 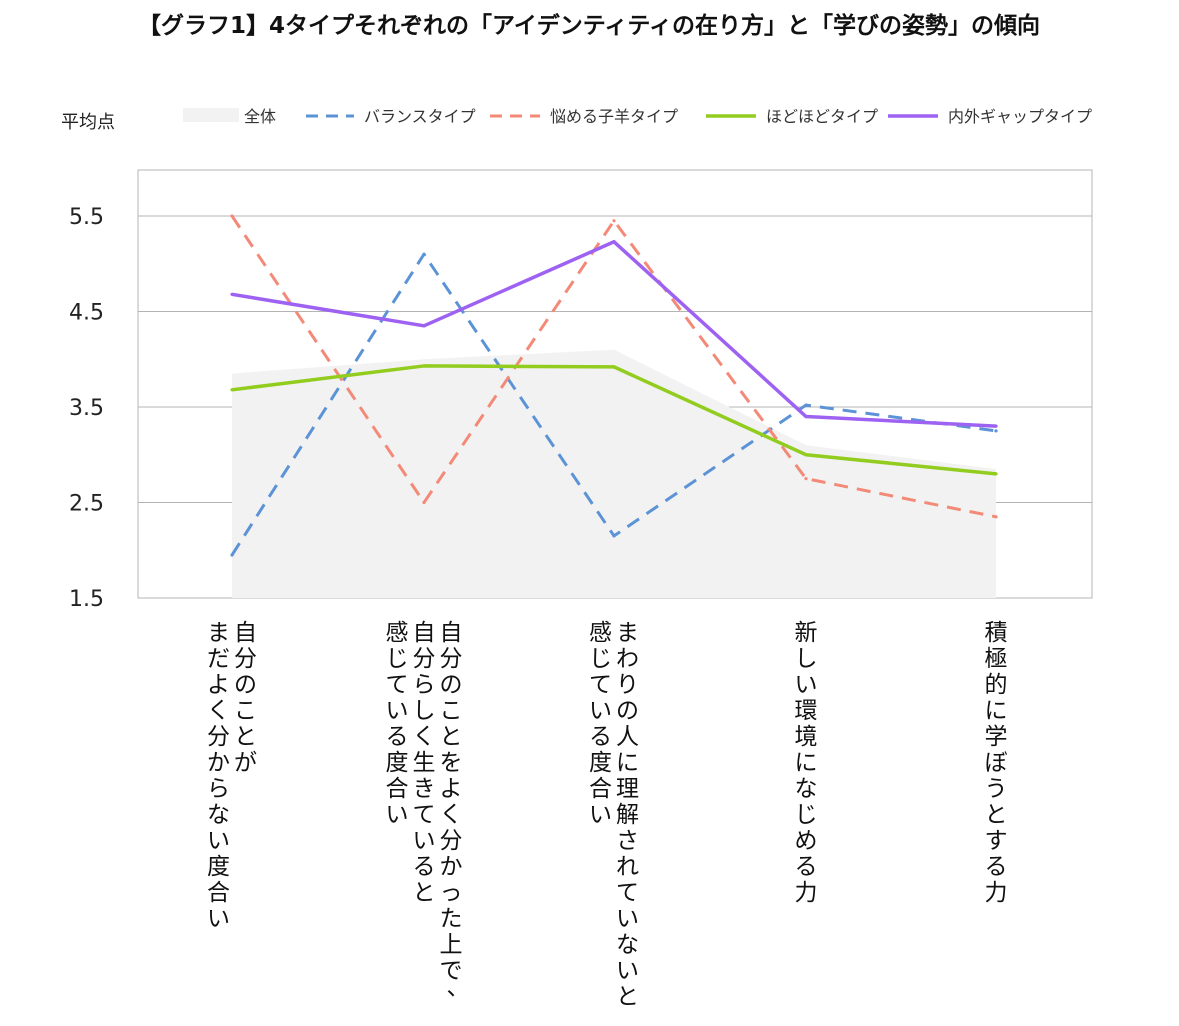 I want to click on x-category-label-char: か, so click(x=218, y=763).